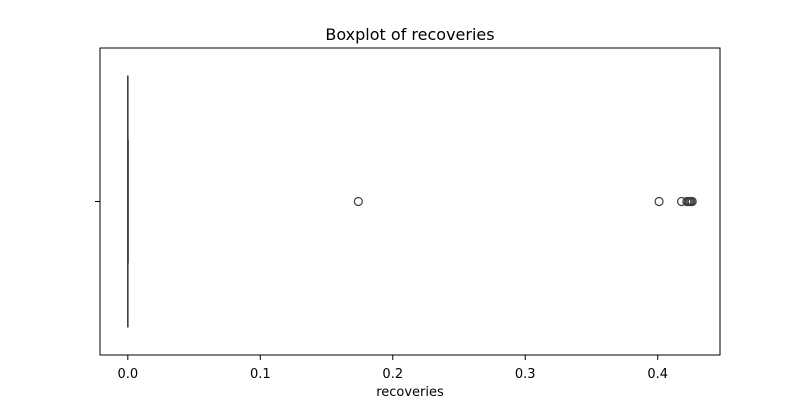  Describe the element at coordinates (525, 201) in the screenshot. I see `outliers-group` at that location.